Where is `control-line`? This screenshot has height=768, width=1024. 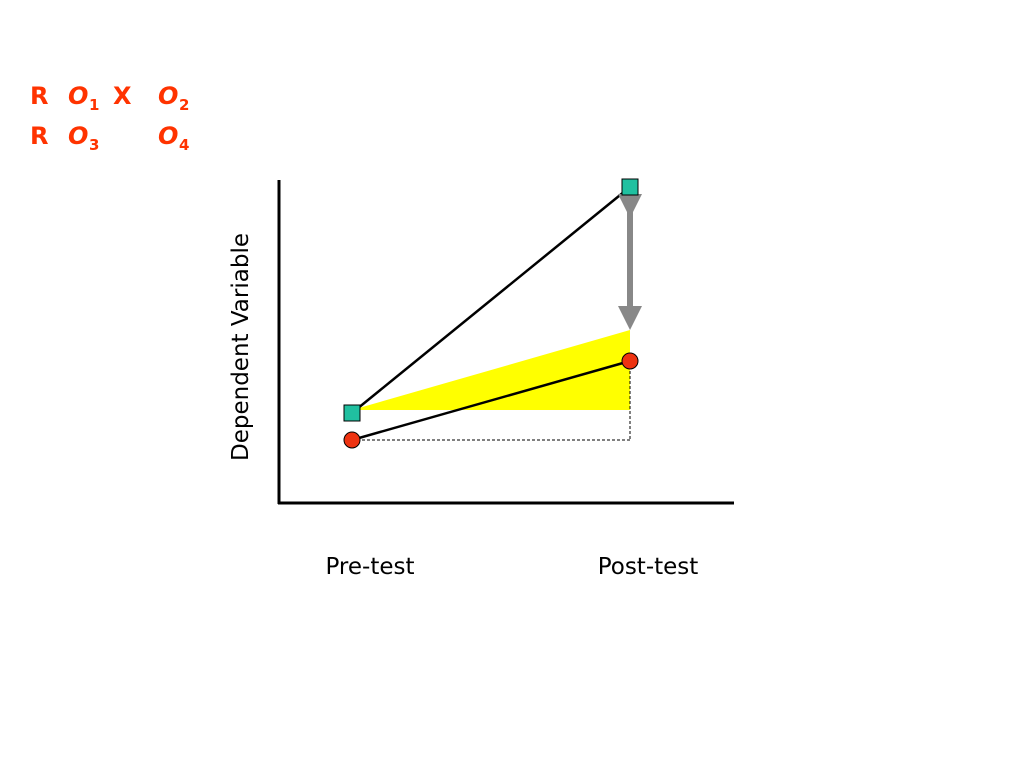
control-line is located at coordinates (491, 400).